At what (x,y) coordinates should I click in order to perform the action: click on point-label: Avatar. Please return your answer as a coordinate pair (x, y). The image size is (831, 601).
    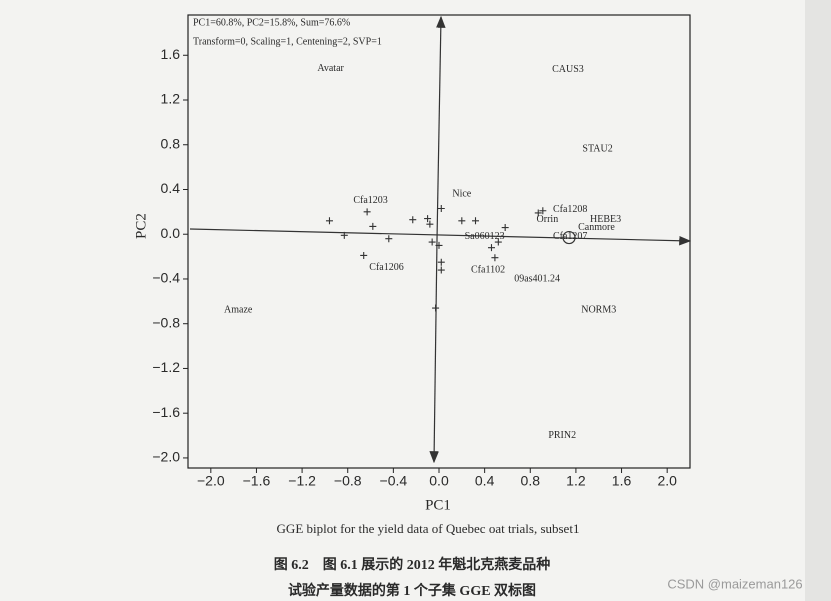
    Looking at the image, I should click on (330, 68).